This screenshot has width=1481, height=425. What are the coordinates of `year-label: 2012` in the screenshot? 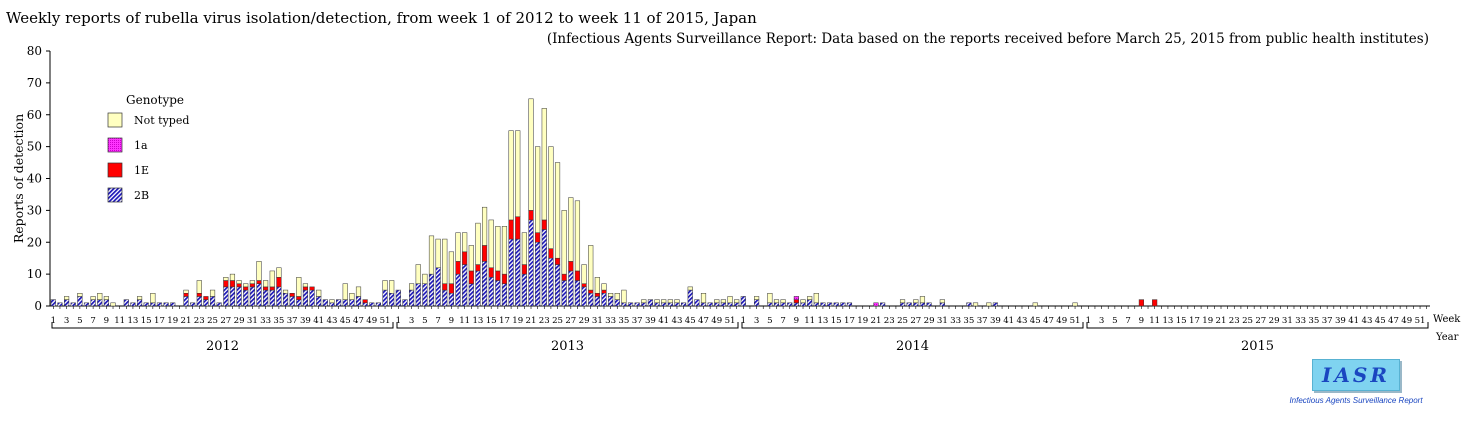 It's located at (222, 346).